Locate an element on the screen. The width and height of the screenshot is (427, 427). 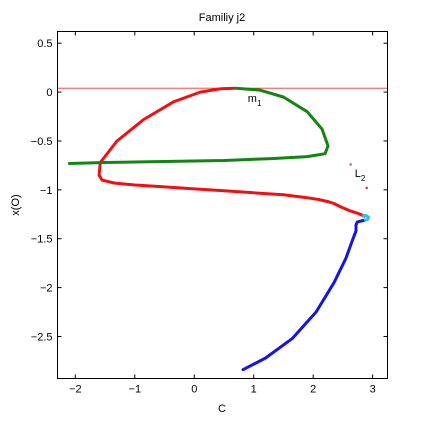
y-tick-label: 0 is located at coordinates (49, 93).